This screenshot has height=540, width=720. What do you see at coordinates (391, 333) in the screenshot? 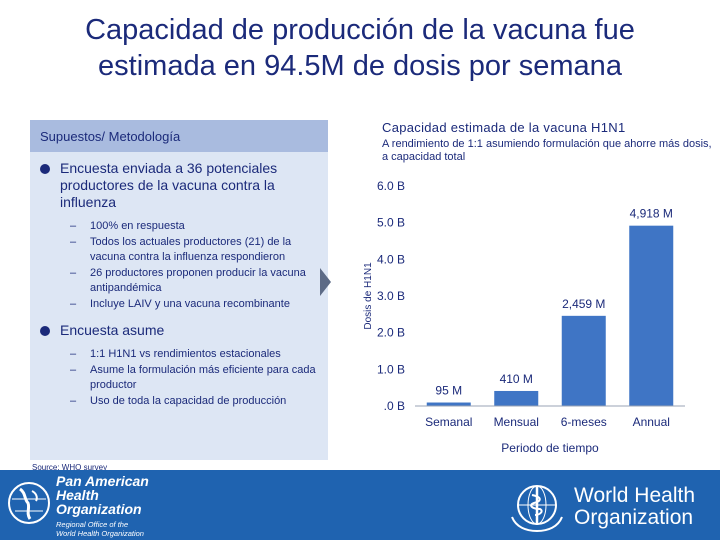
I see `y-tick-label: 2.0 B` at bounding box center [391, 333].